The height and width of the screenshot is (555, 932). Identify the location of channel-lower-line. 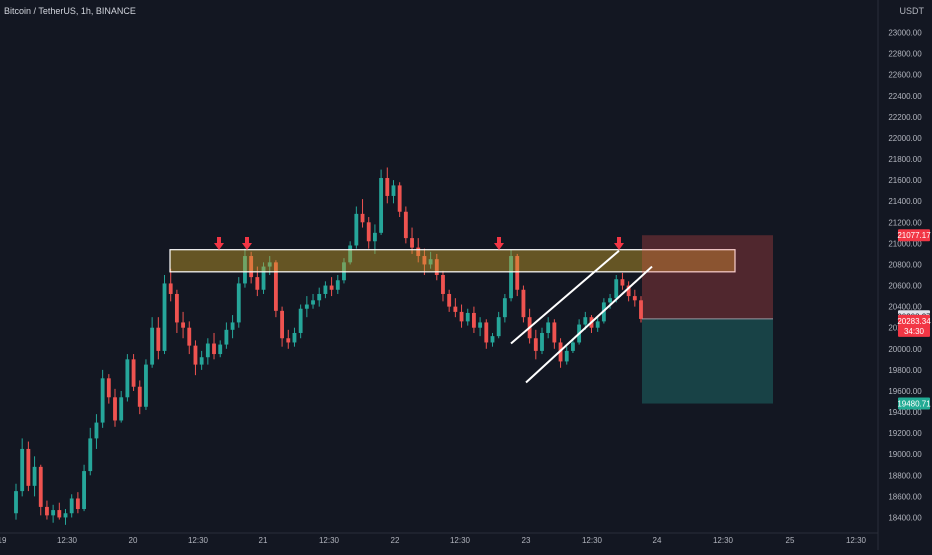
(589, 324).